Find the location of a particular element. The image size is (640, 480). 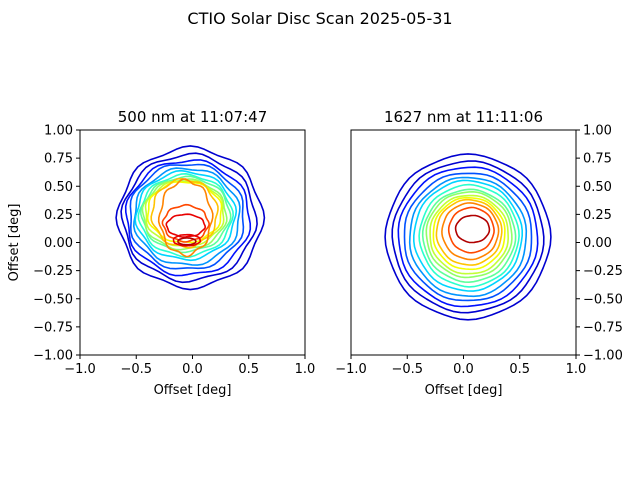

y-axis-label: Offset [deg] is located at coordinates (14, 243).